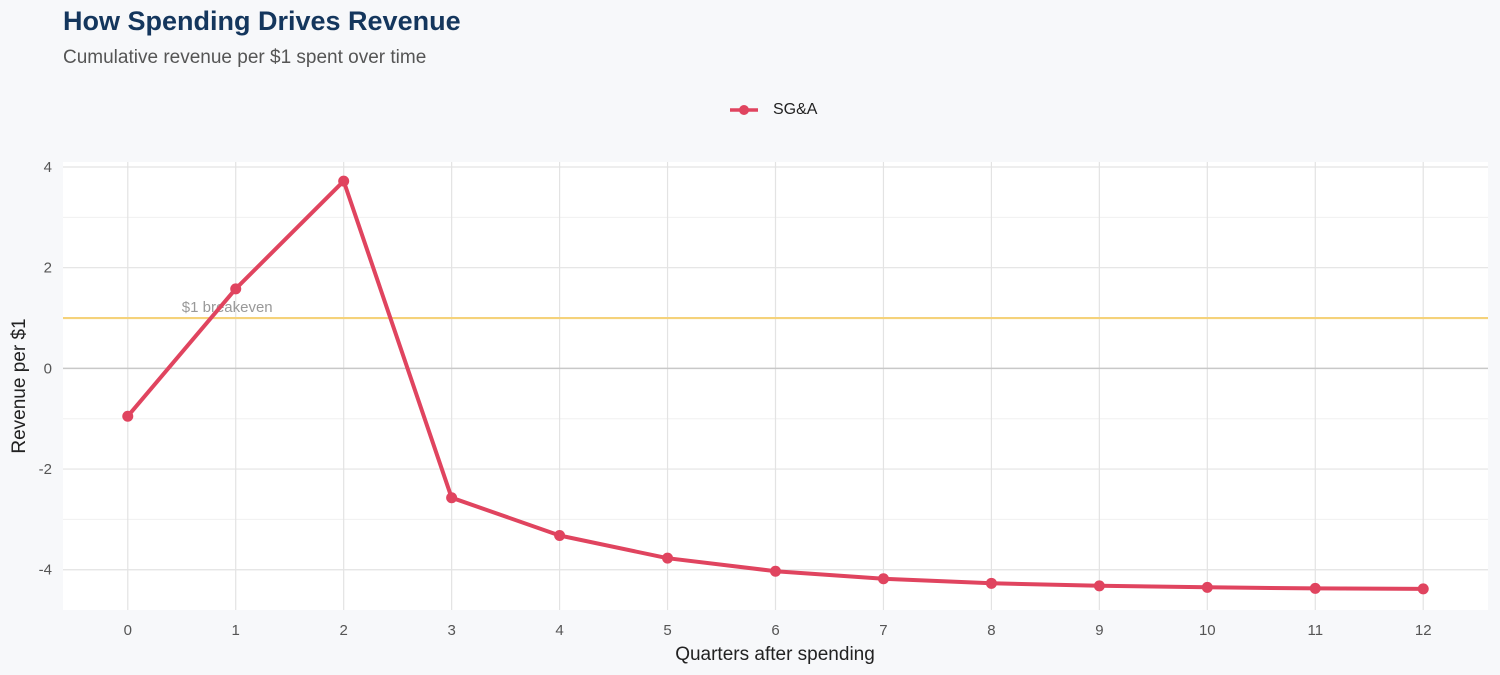  What do you see at coordinates (1423, 630) in the screenshot?
I see `x-tick-label: 12` at bounding box center [1423, 630].